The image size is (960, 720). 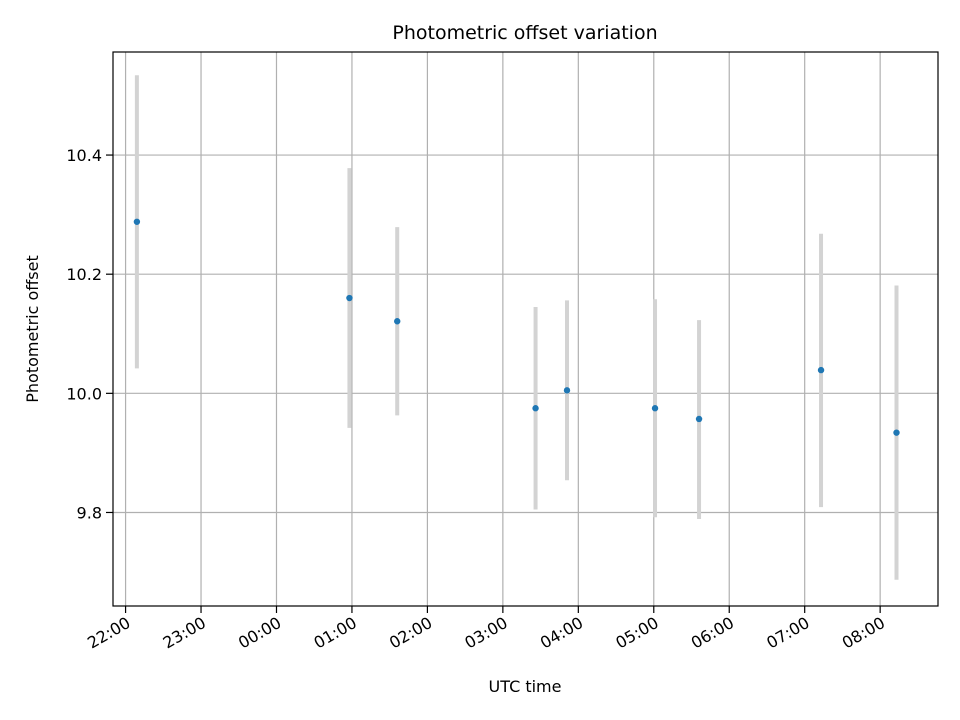 What do you see at coordinates (335, 633) in the screenshot?
I see `x-tick-label: 01:00` at bounding box center [335, 633].